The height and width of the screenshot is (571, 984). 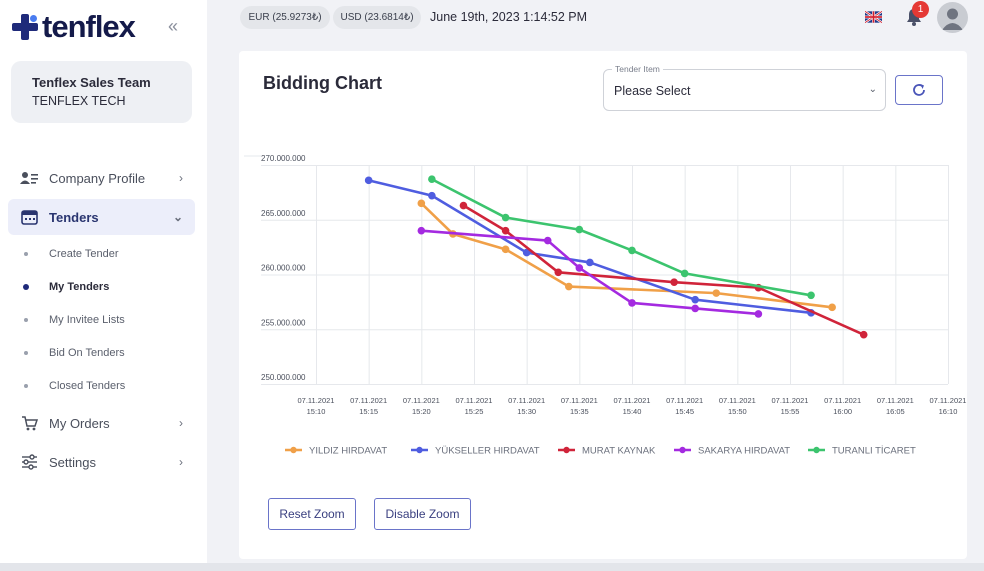 I want to click on nav-settings: Settings ›, so click(x=101, y=462).